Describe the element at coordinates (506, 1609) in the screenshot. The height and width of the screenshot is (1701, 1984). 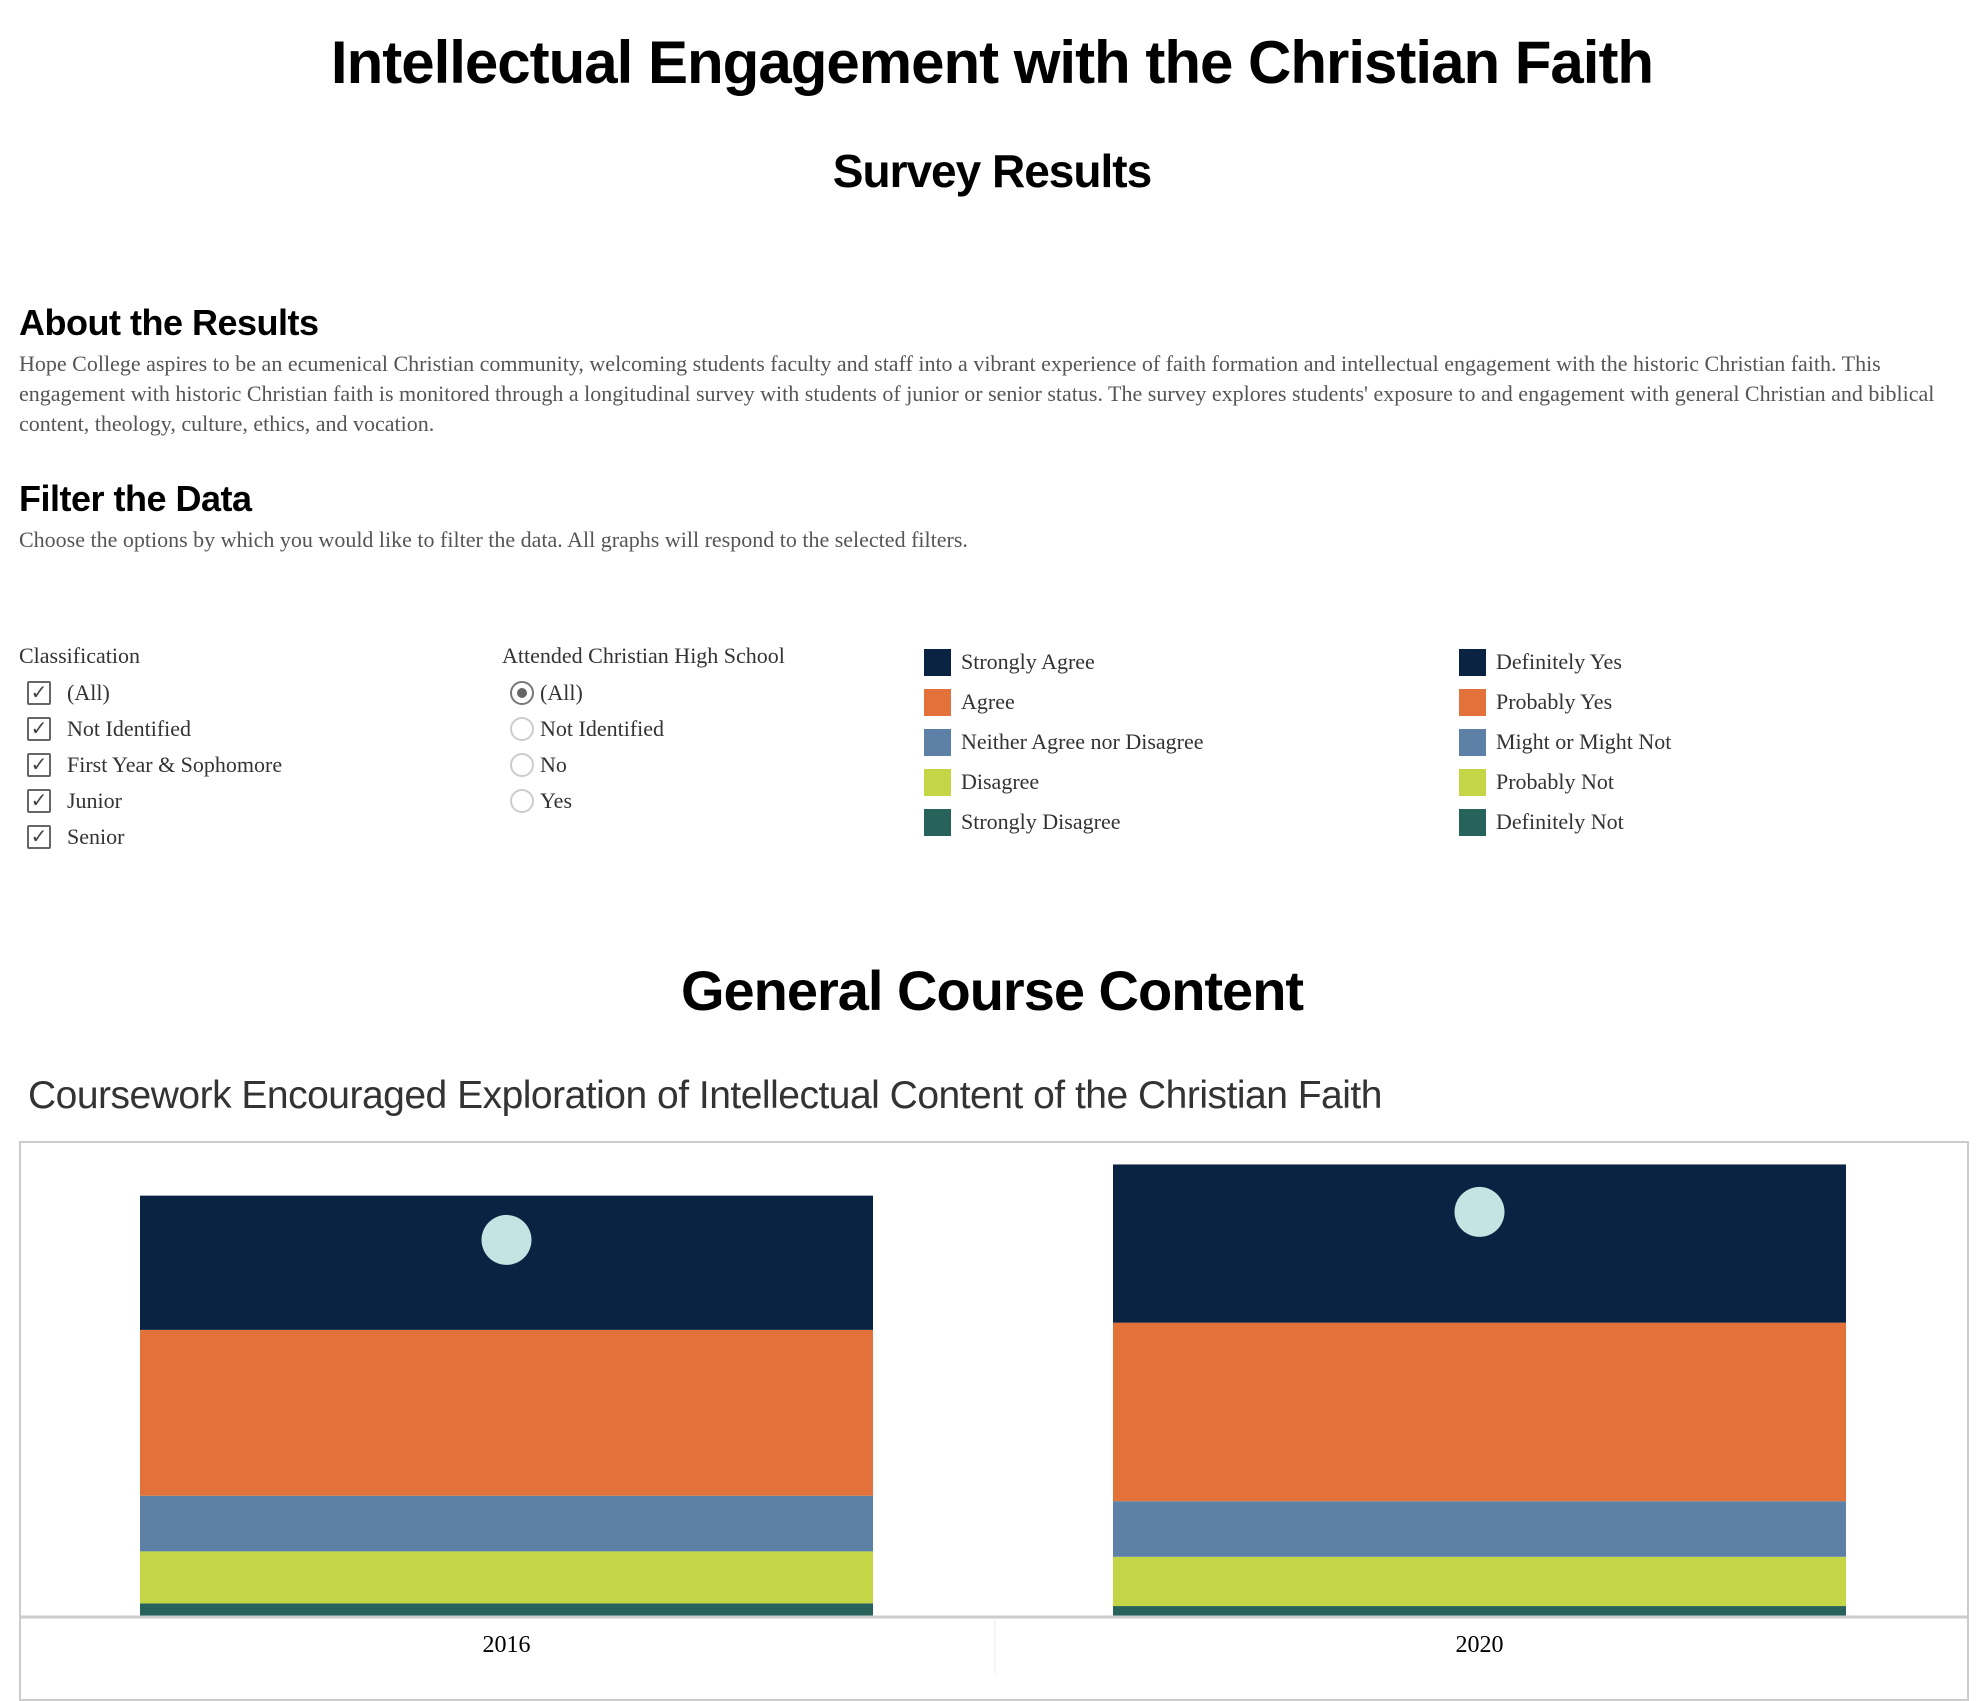
I see `bar-segment-strongly-disagree-2016` at that location.